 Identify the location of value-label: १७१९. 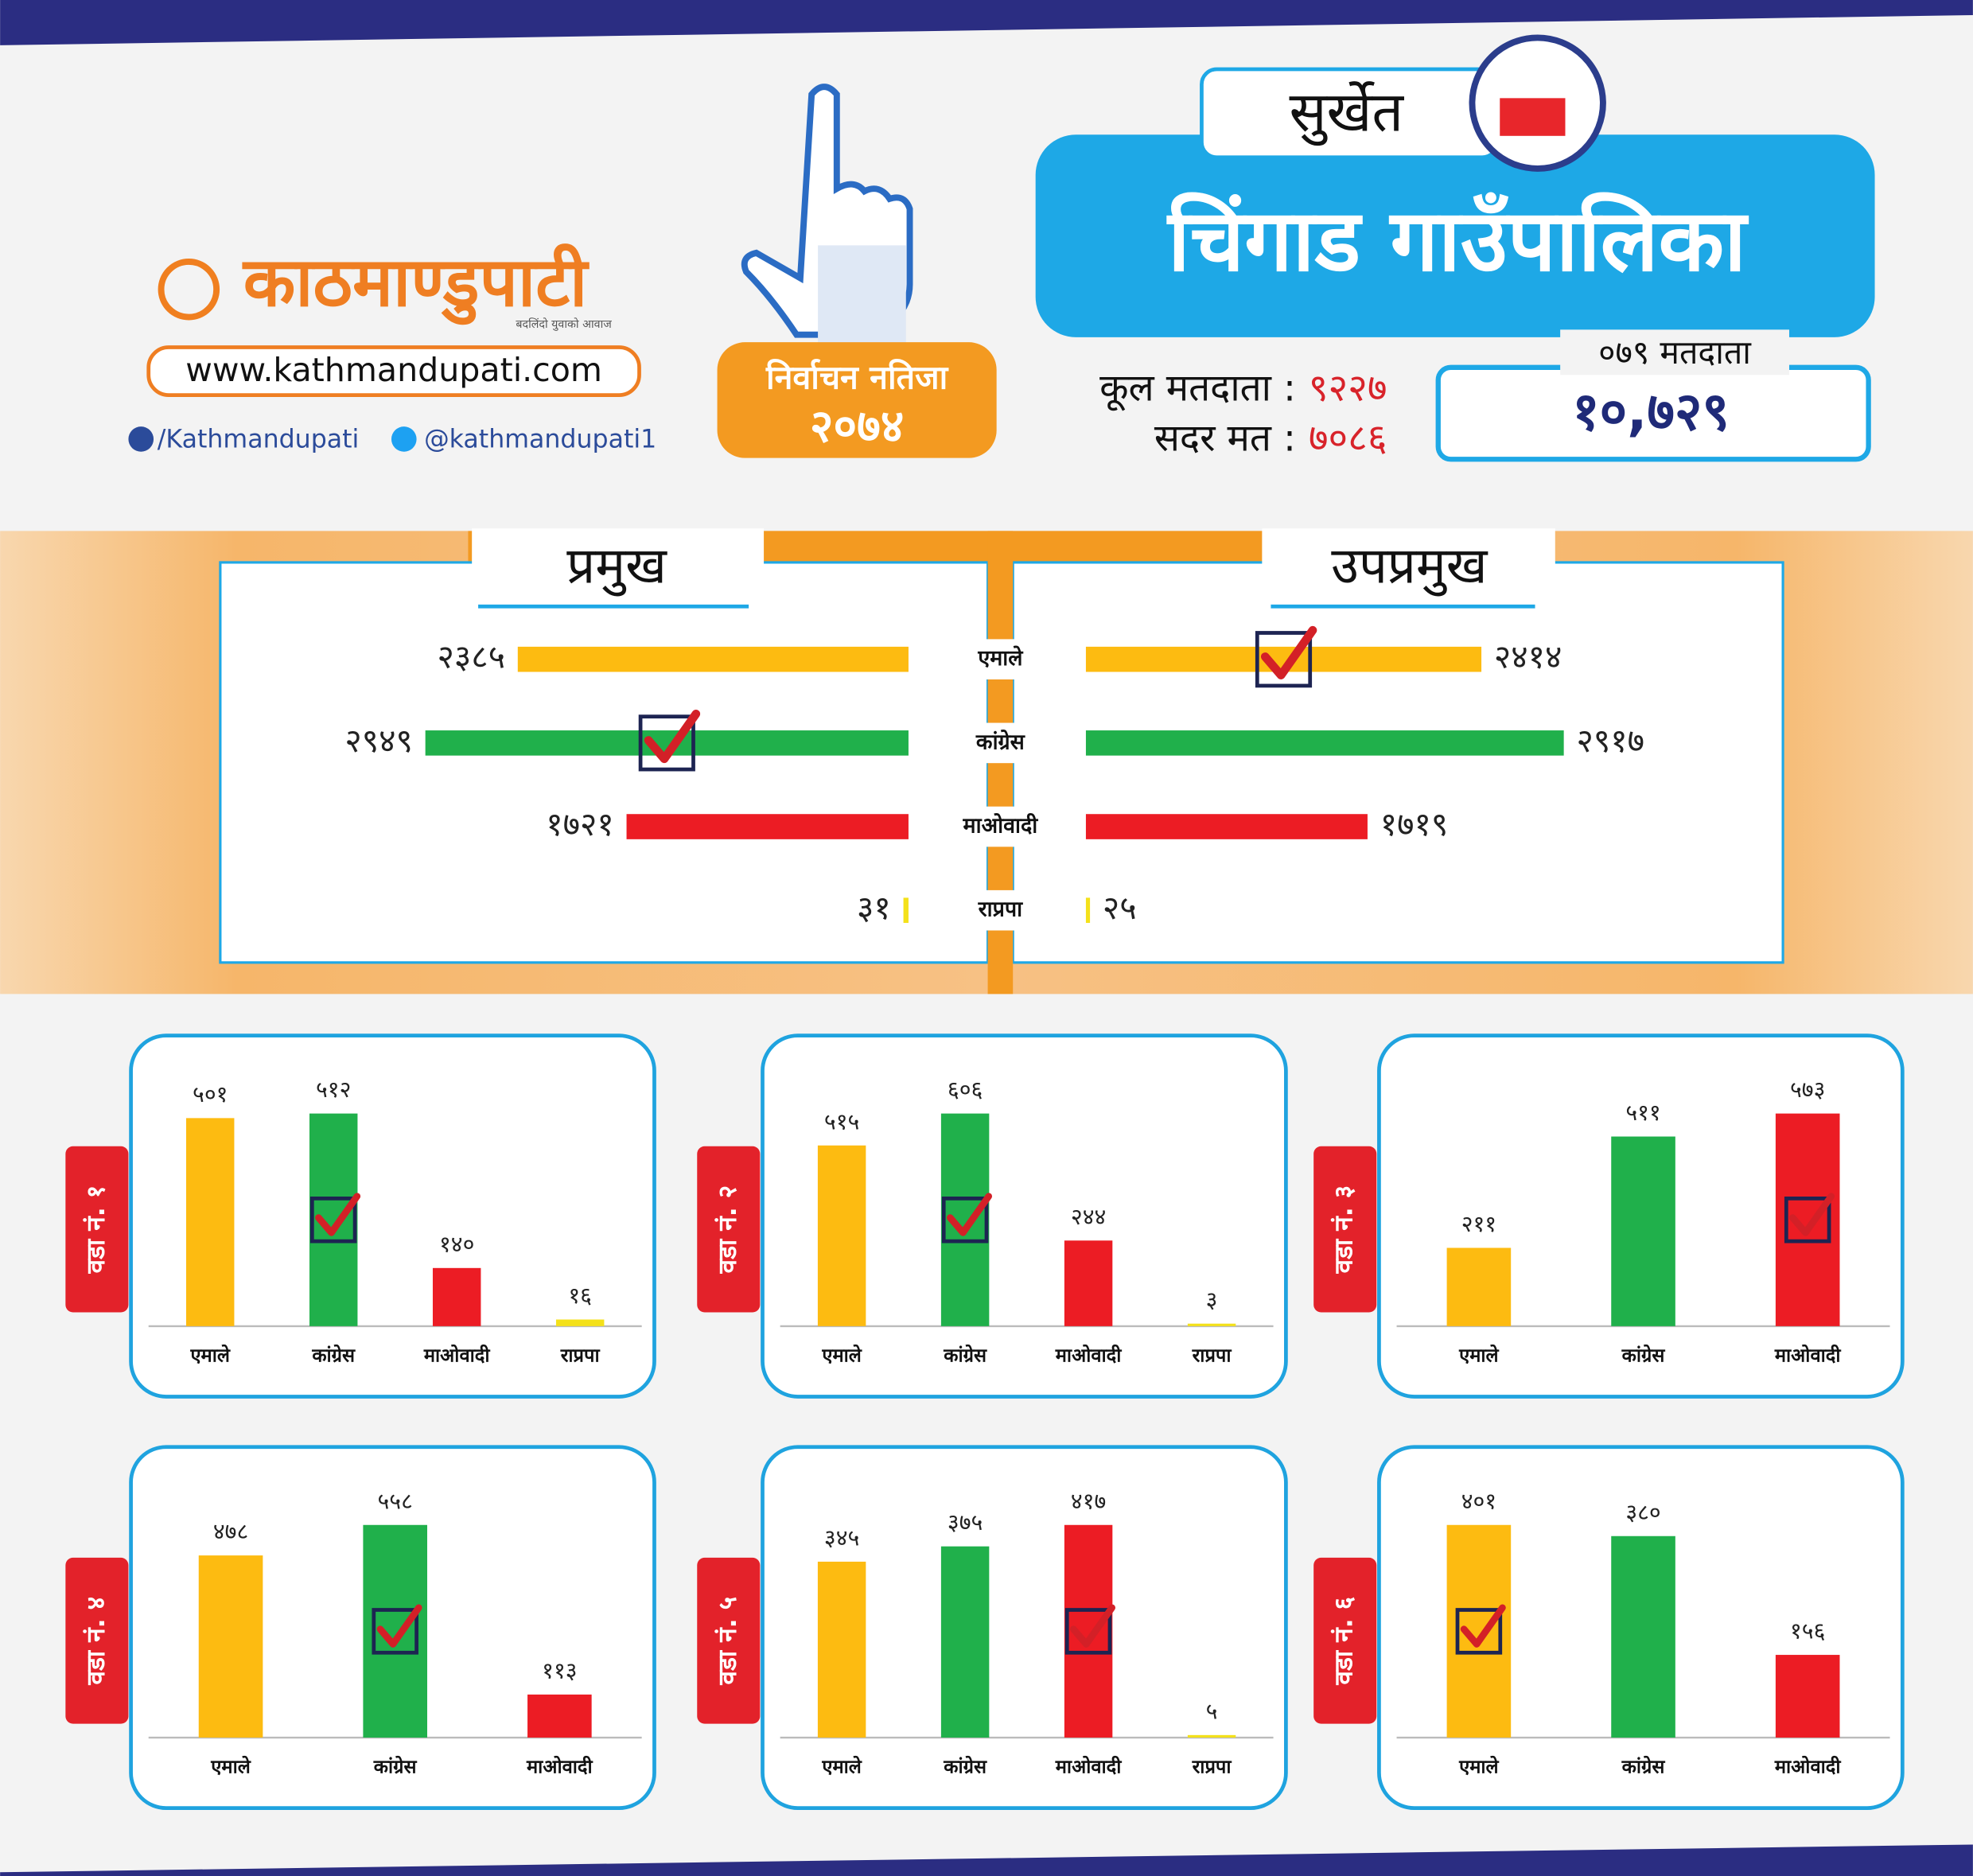
(1414, 824).